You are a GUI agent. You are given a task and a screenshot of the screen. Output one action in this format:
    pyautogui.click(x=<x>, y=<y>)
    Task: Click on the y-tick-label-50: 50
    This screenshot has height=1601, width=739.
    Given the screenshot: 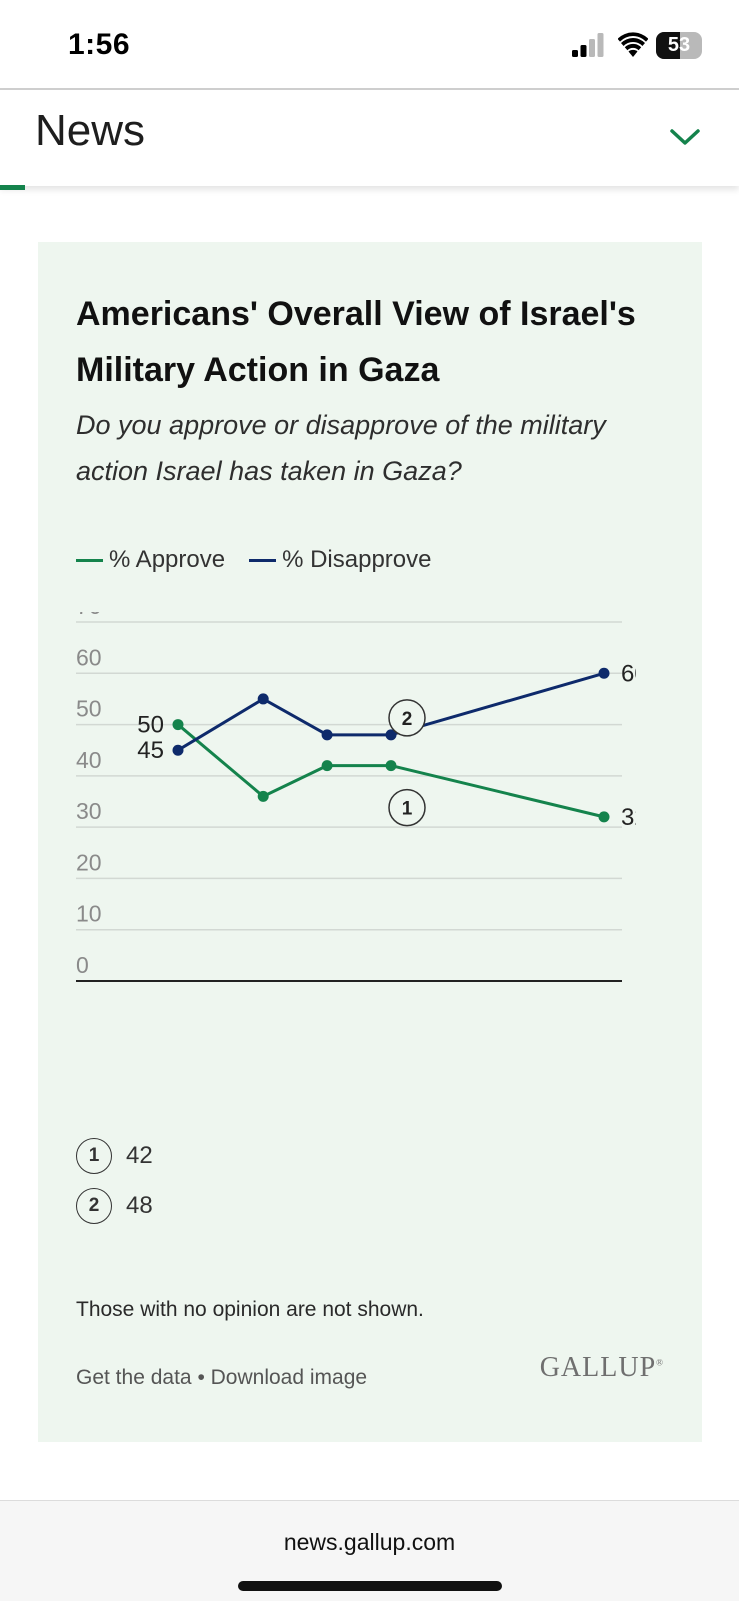 What is the action you would take?
    pyautogui.click(x=89, y=709)
    